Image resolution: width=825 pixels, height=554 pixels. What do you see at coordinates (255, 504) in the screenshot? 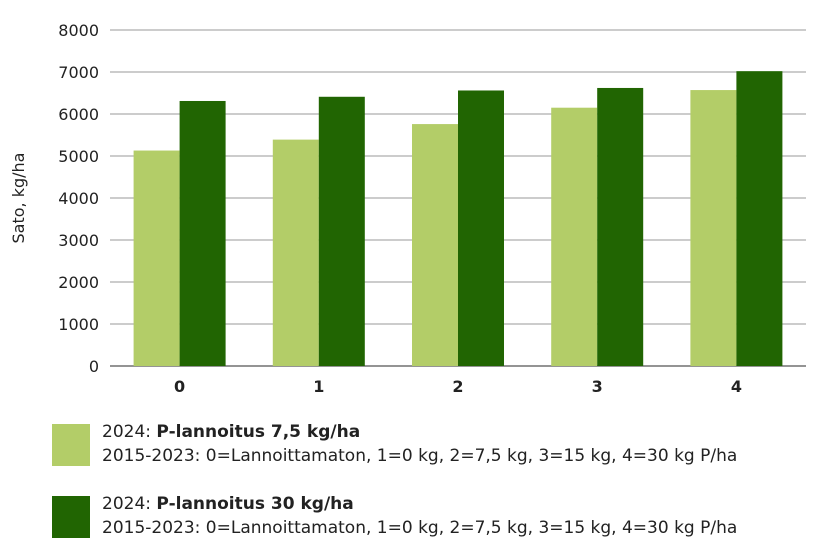
I see `legend-label: P-lannoitus 30 kg/ha` at bounding box center [255, 504].